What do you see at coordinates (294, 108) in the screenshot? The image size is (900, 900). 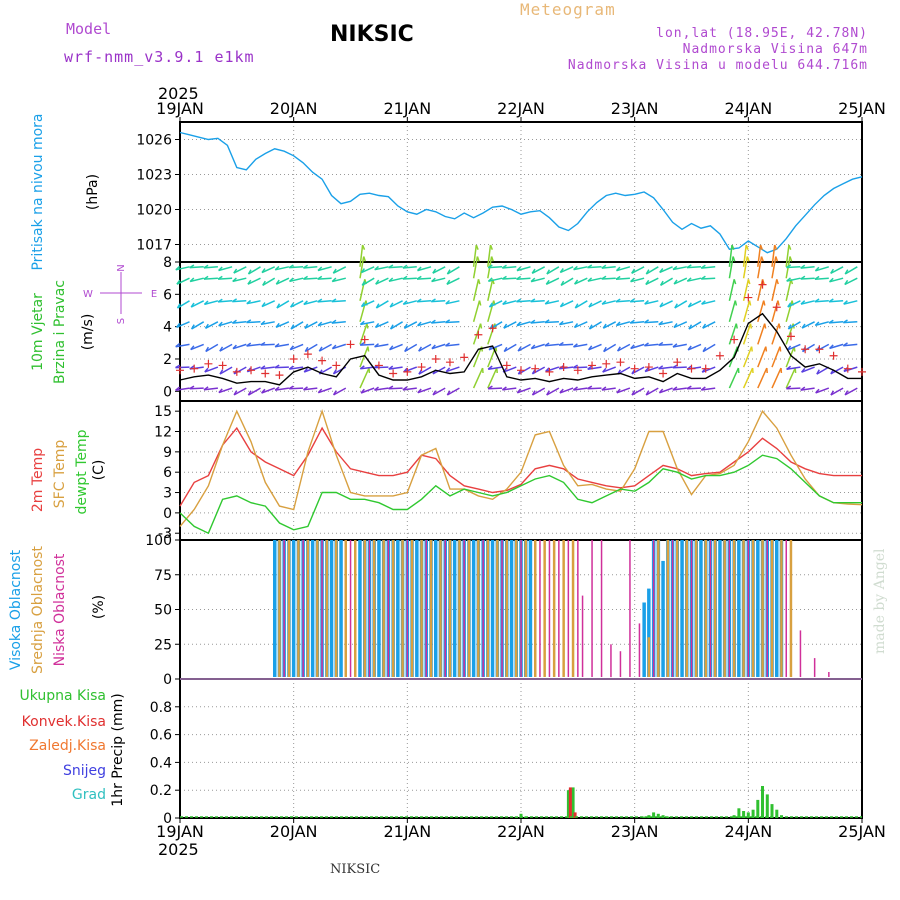 I see `x-tick-label-top: 20JAN` at bounding box center [294, 108].